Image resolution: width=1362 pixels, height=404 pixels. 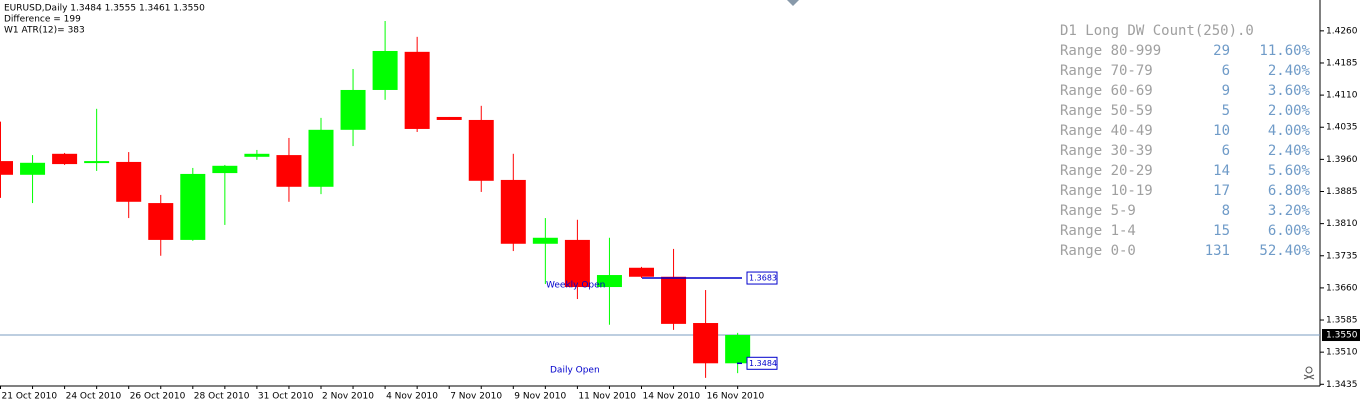 I want to click on x-tick-label: 4 Nov 2010, so click(x=412, y=397).